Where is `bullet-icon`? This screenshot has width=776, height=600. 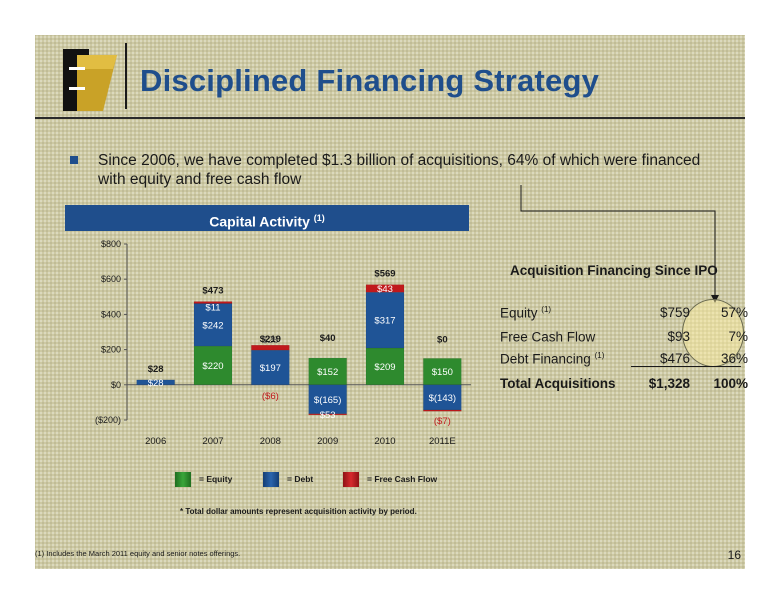
bullet-icon is located at coordinates (74, 160).